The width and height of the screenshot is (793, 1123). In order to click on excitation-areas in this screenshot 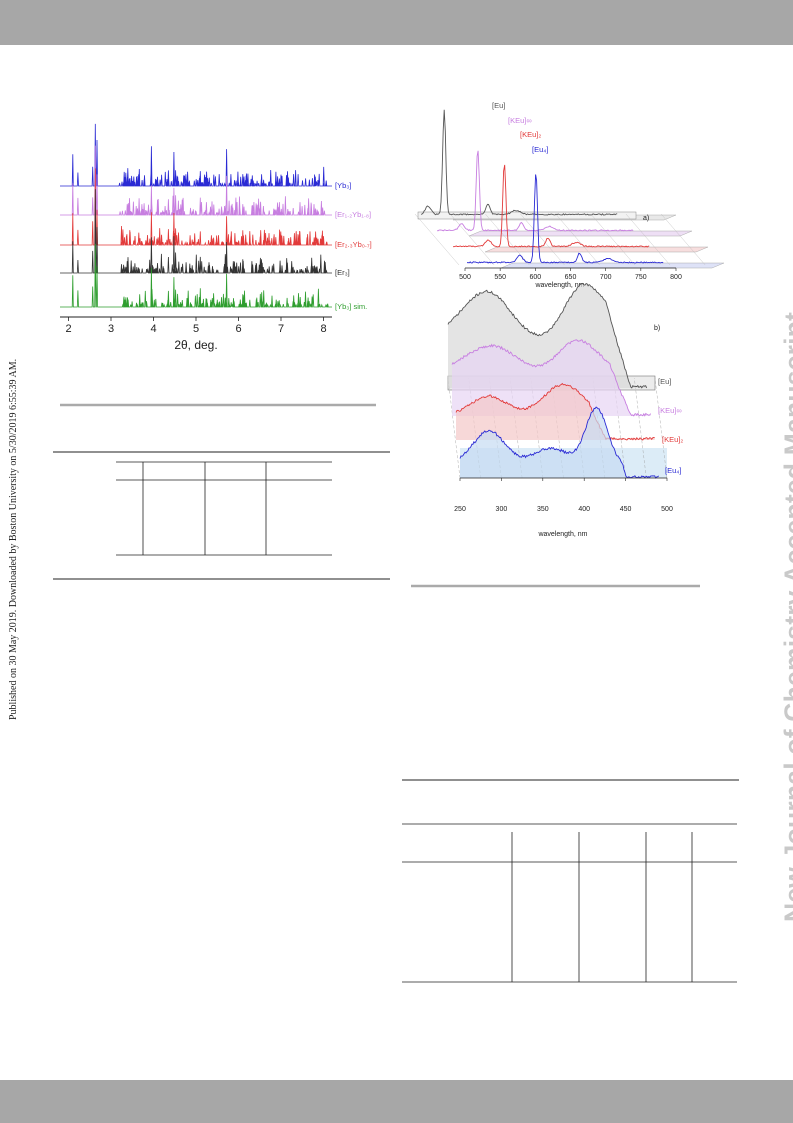, I will do `click(553, 380)`.